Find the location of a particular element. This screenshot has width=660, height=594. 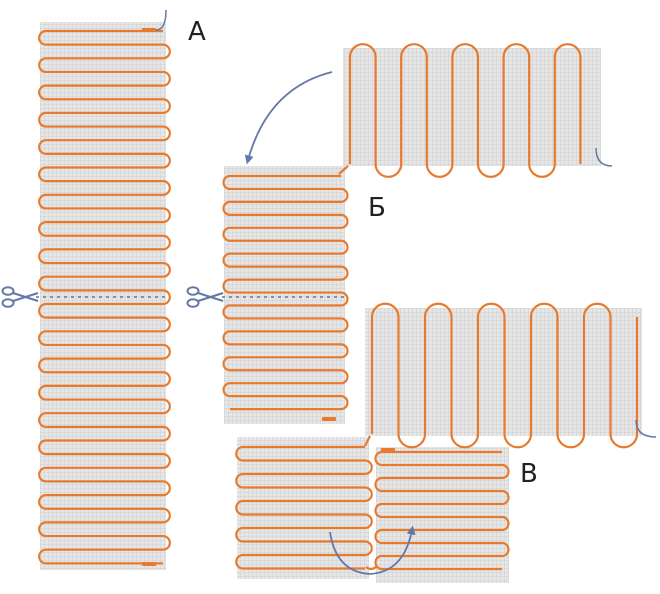

mat-v-vertical-cable is located at coordinates (504, 375).